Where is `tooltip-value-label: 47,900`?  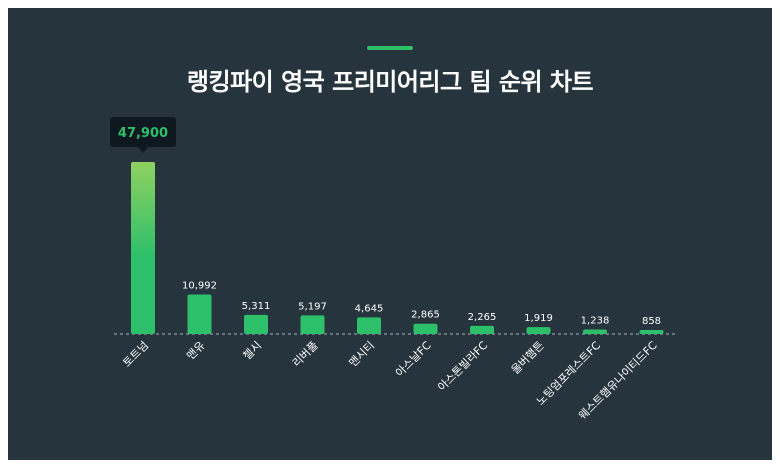 tooltip-value-label: 47,900 is located at coordinates (143, 133).